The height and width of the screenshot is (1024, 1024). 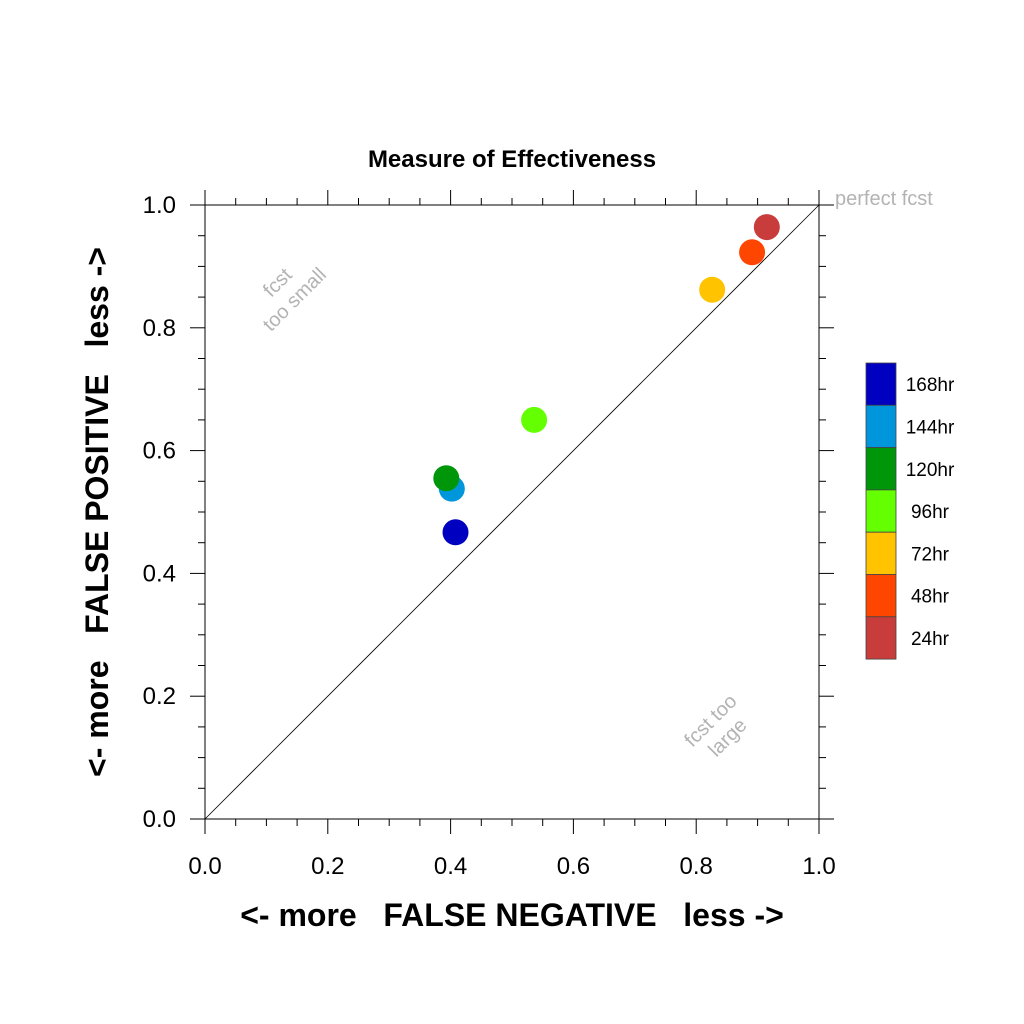 I want to click on legend-label-96hr: 96hr, so click(x=930, y=512).